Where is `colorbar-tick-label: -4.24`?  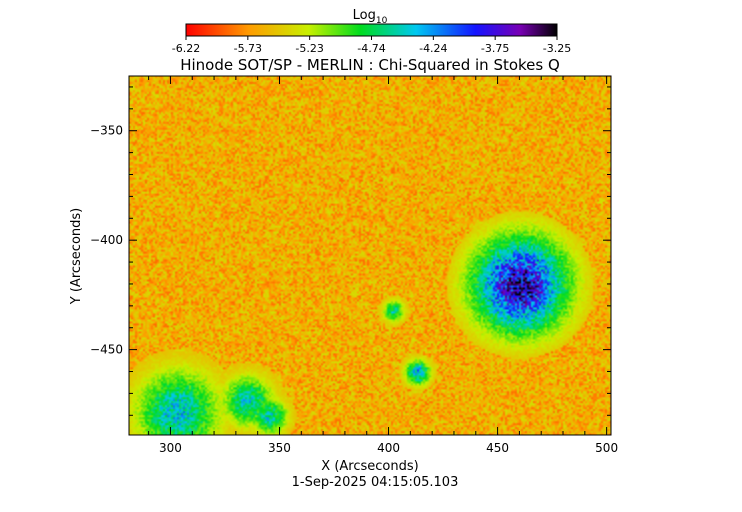
colorbar-tick-label: -4.24 is located at coordinates (433, 48).